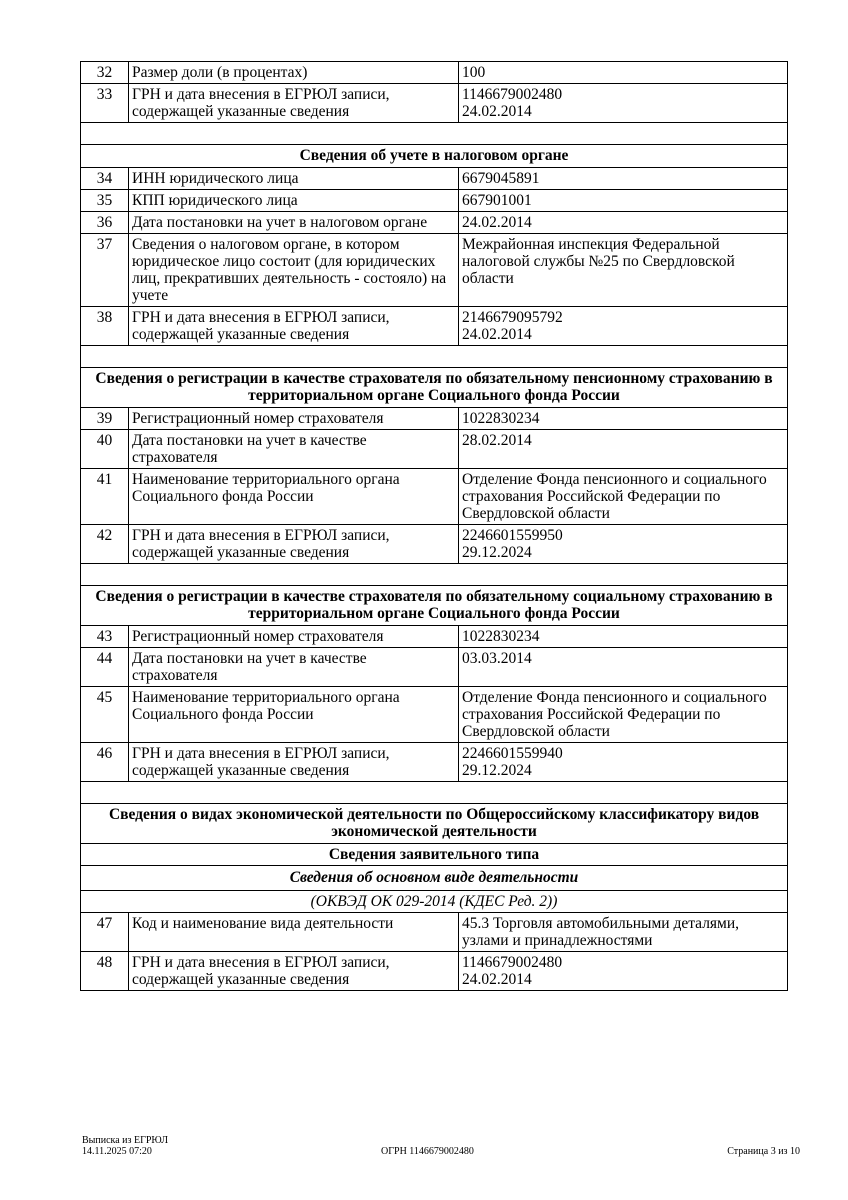  Describe the element at coordinates (104, 932) in the screenshot. I see `row-number: 47` at that location.